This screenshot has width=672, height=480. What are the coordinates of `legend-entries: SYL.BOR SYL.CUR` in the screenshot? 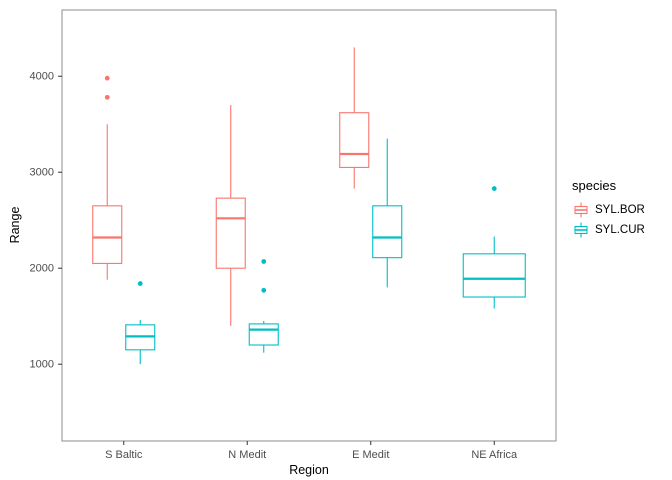 It's located at (608, 220).